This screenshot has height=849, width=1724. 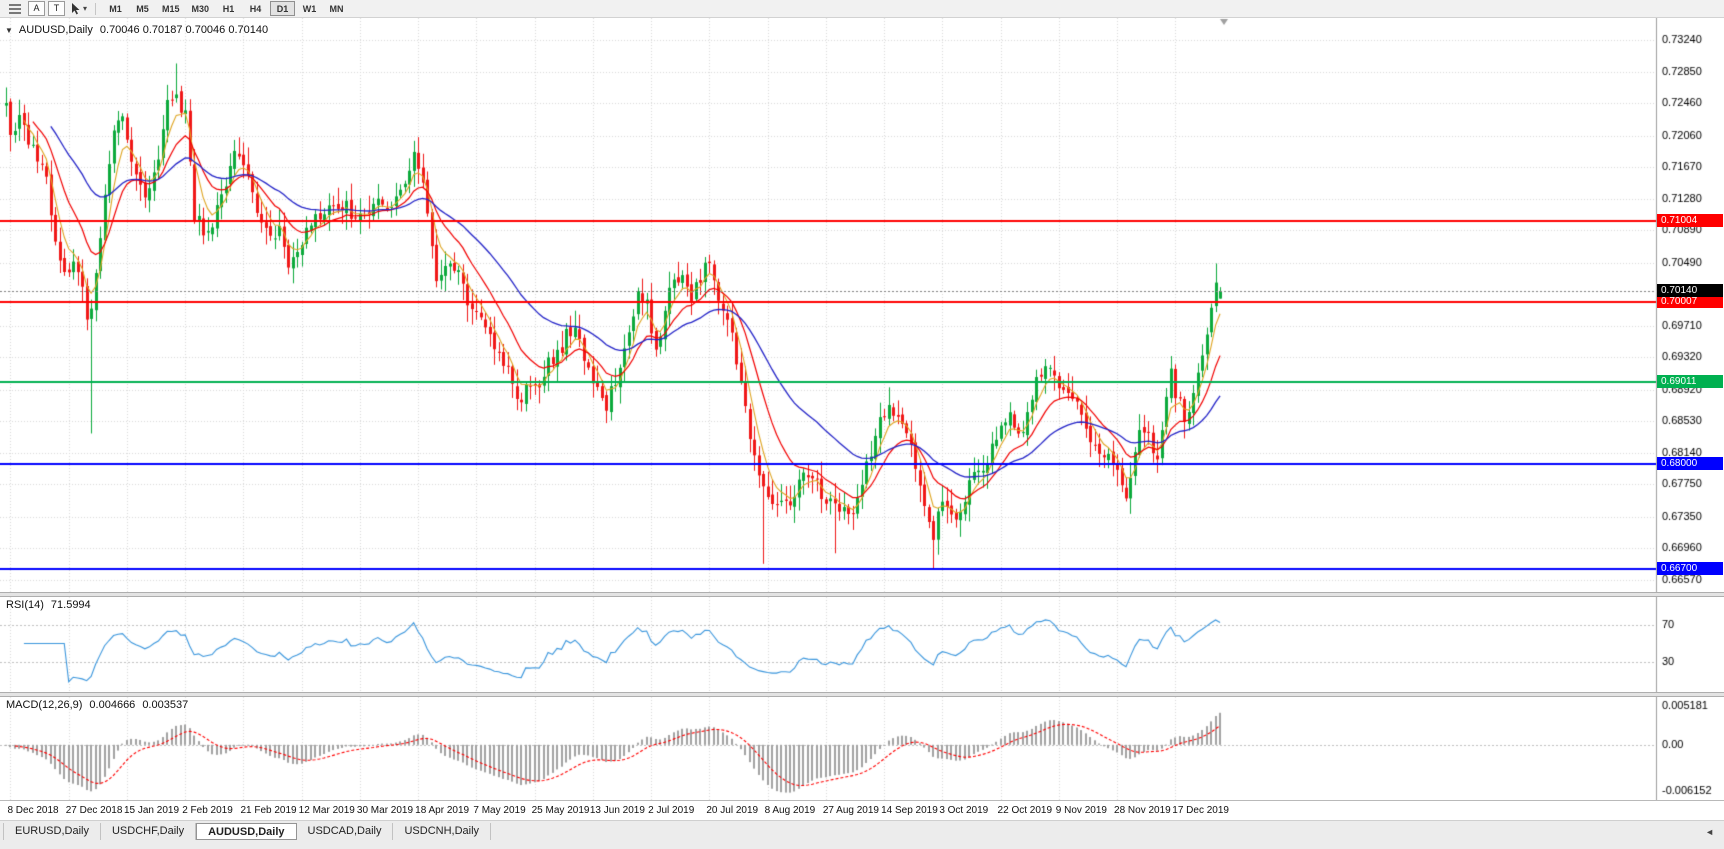 I want to click on menu-icon, so click(x=15, y=8).